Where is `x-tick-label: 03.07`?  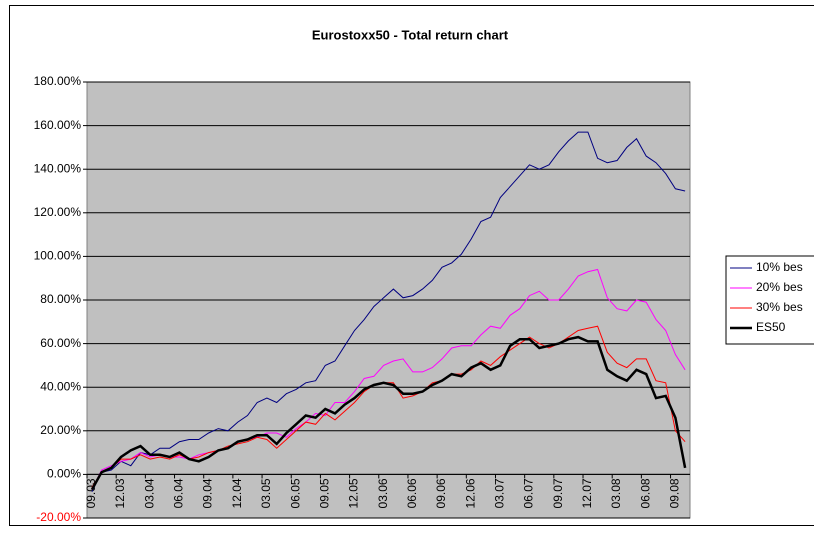
x-tick-label: 03.07 is located at coordinates (500, 493).